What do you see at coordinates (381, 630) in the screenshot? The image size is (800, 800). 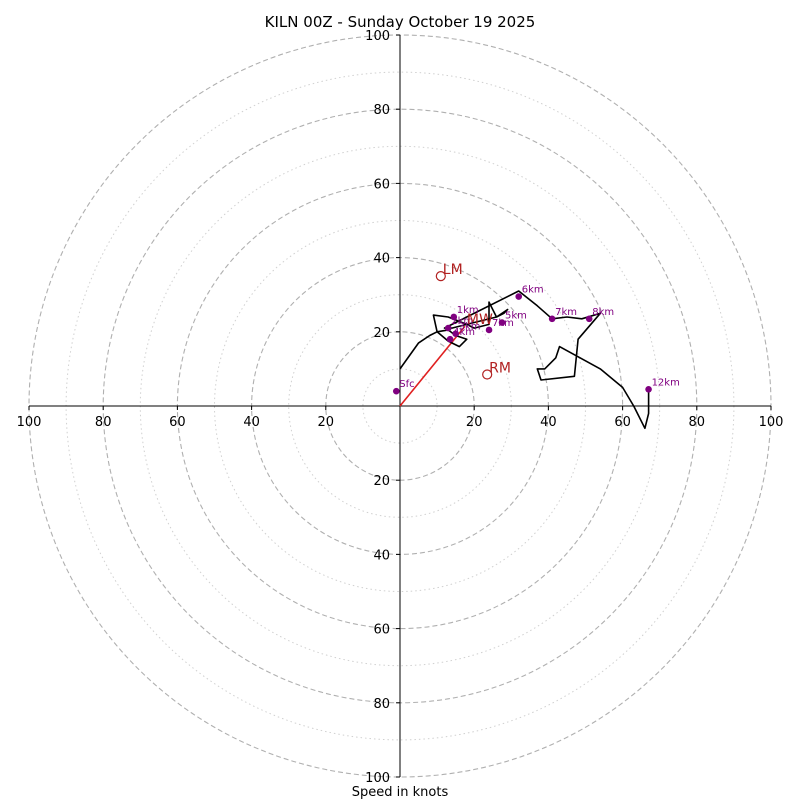 I see `tick-label-bottom-2: 60` at bounding box center [381, 630].